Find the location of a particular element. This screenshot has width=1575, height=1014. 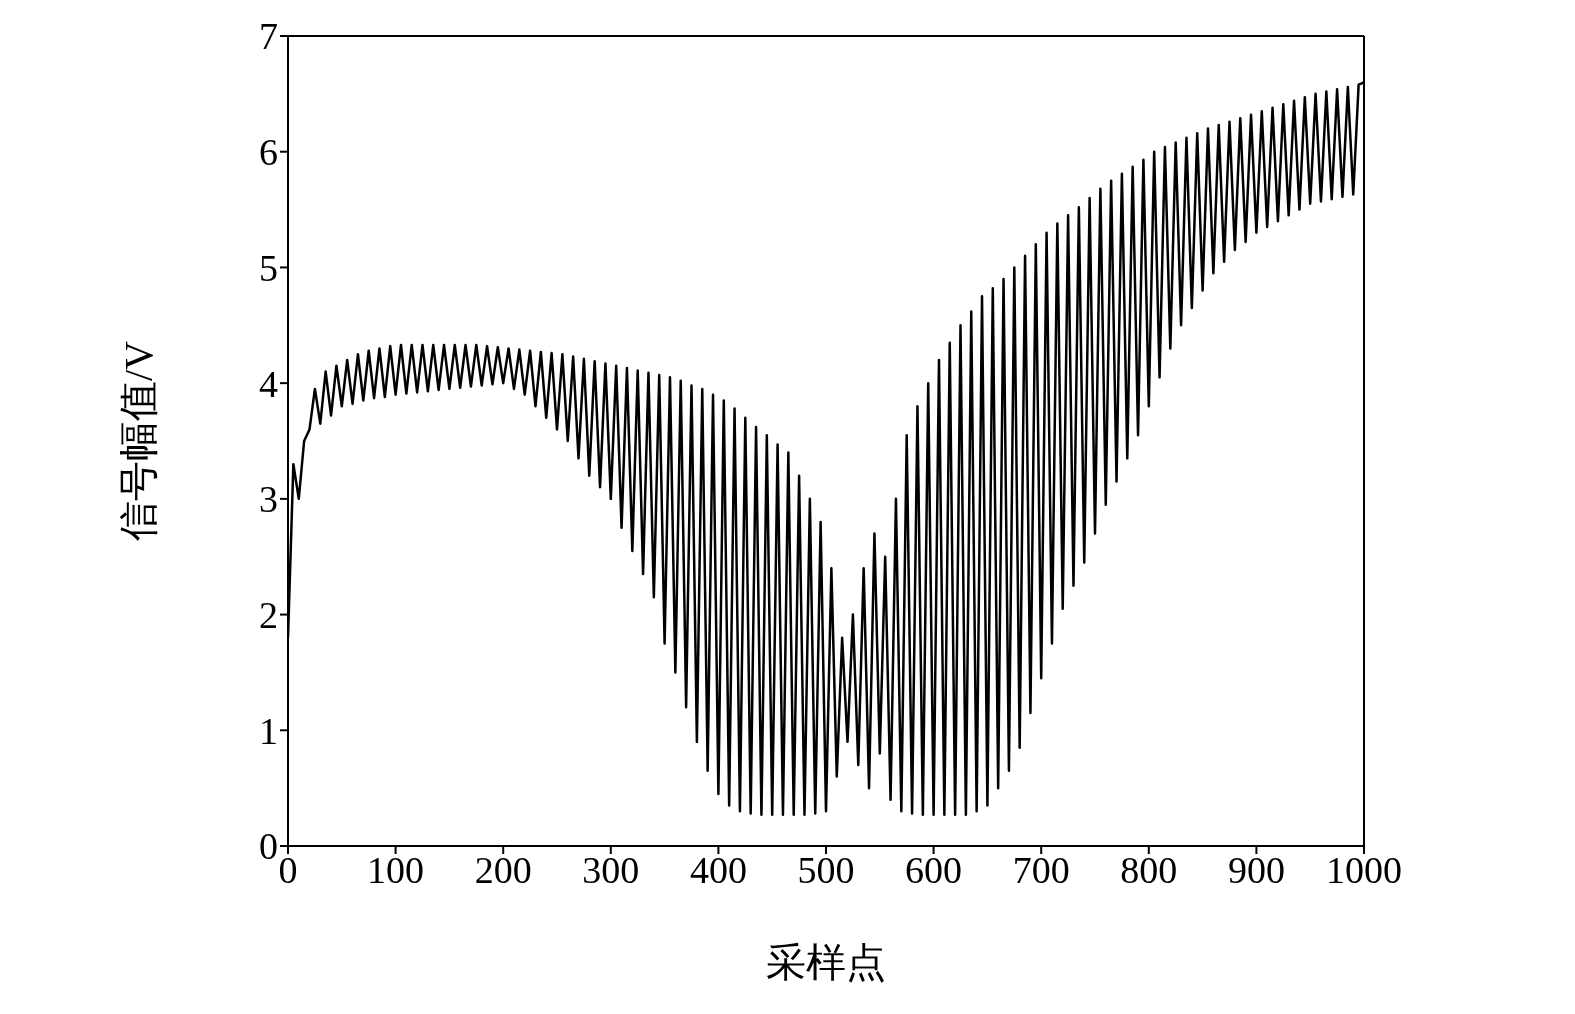

y-tick-label: 1 is located at coordinates (268, 730).